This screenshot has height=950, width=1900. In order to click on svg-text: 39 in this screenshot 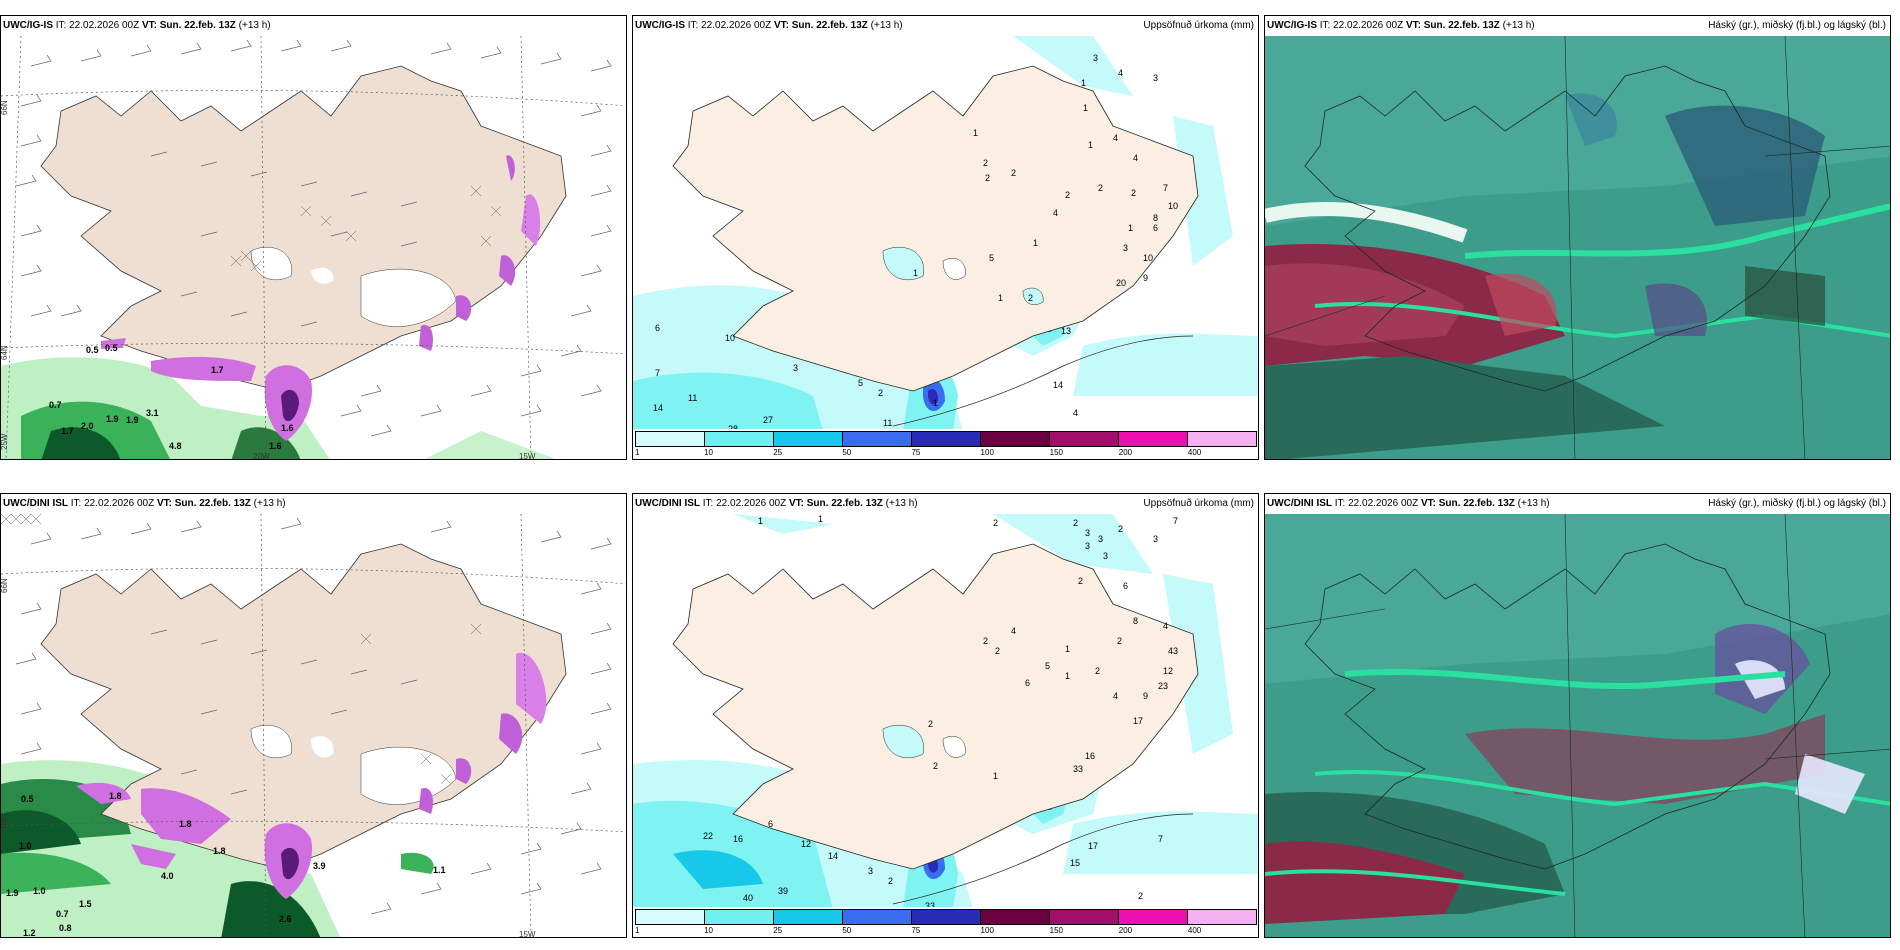, I will do `click(783, 891)`.